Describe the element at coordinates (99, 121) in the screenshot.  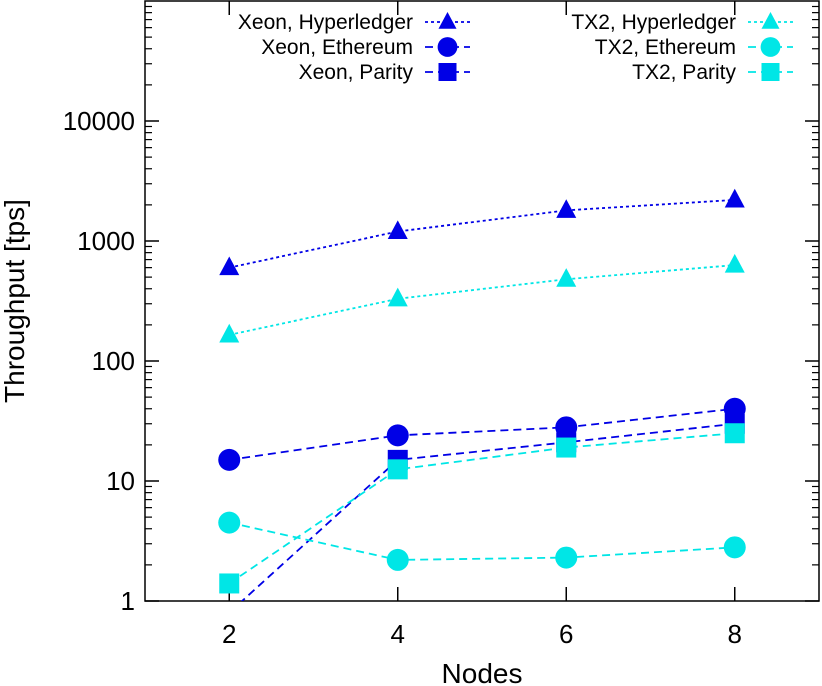
I see `y-tick-label: 10000` at that location.